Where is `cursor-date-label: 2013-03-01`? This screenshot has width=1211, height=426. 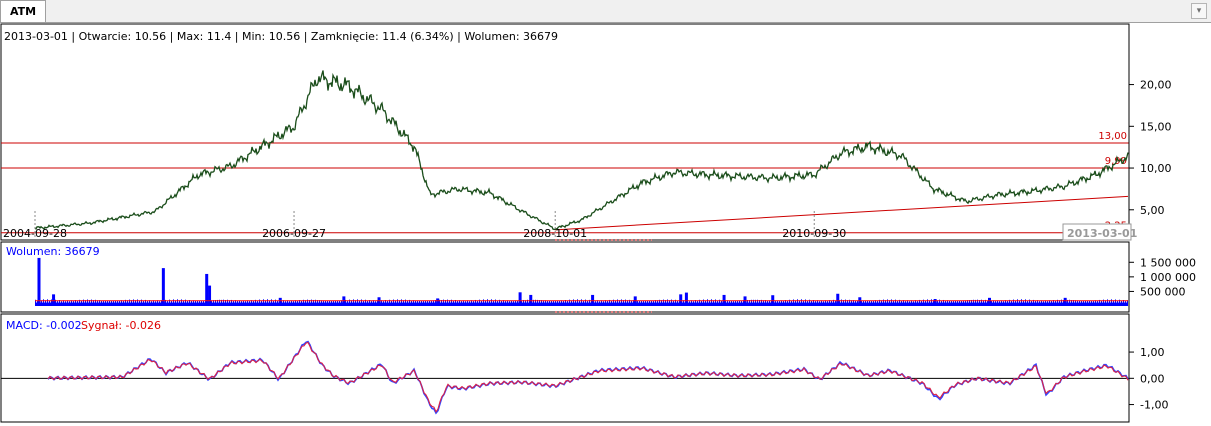 cursor-date-label: 2013-03-01 is located at coordinates (1102, 233).